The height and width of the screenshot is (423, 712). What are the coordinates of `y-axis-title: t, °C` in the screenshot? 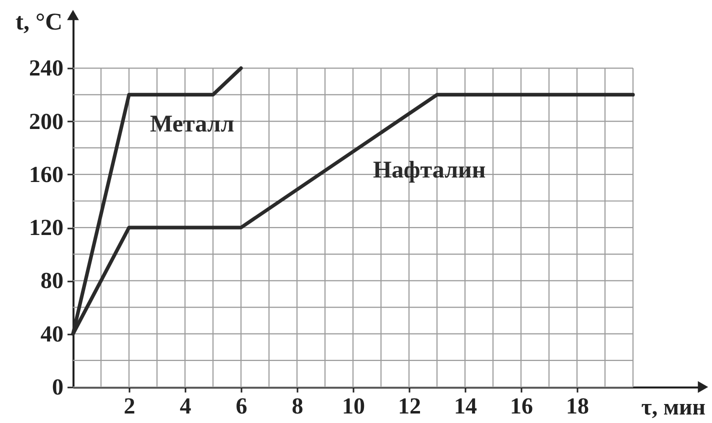 It's located at (39, 23).